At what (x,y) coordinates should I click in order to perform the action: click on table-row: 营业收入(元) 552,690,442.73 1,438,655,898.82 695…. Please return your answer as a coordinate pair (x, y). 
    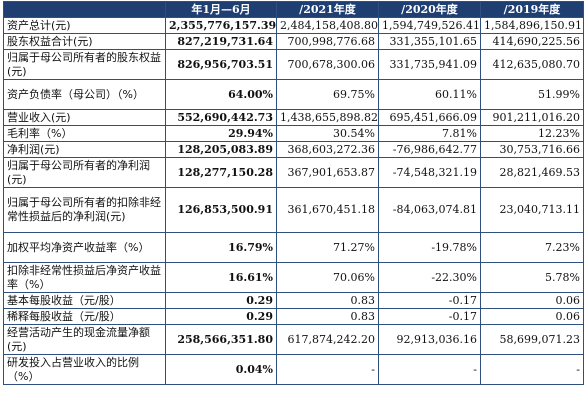
    Looking at the image, I should click on (293, 117).